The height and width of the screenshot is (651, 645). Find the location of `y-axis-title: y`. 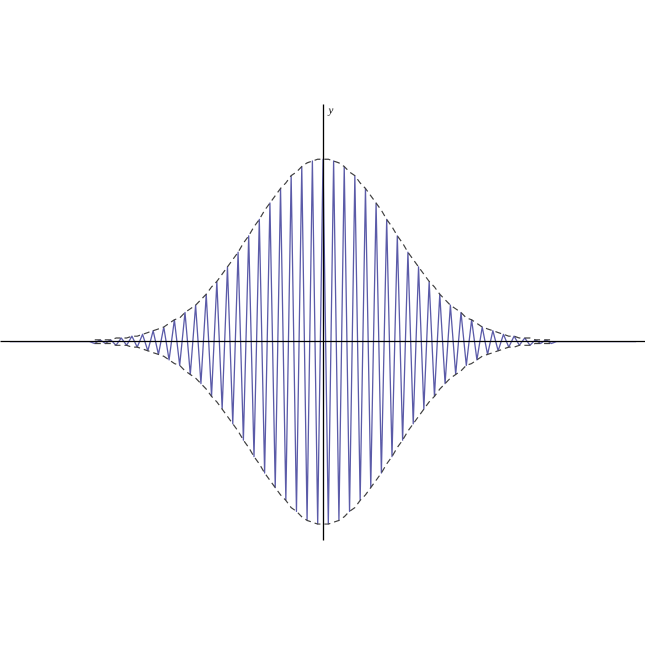

y-axis-title: y is located at coordinates (331, 110).